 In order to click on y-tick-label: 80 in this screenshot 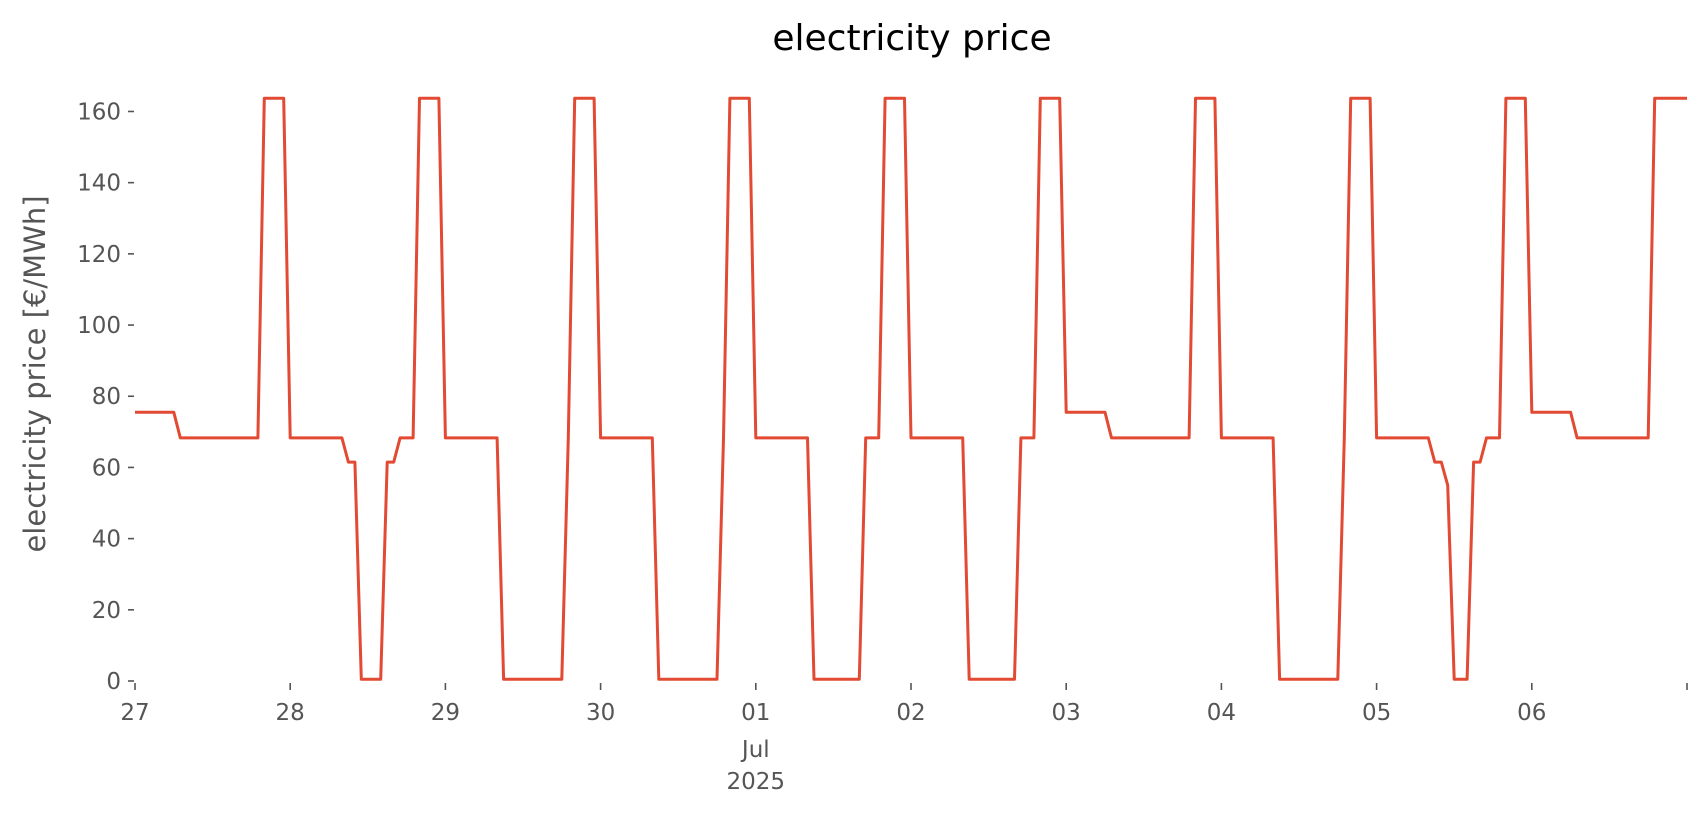, I will do `click(106, 397)`.